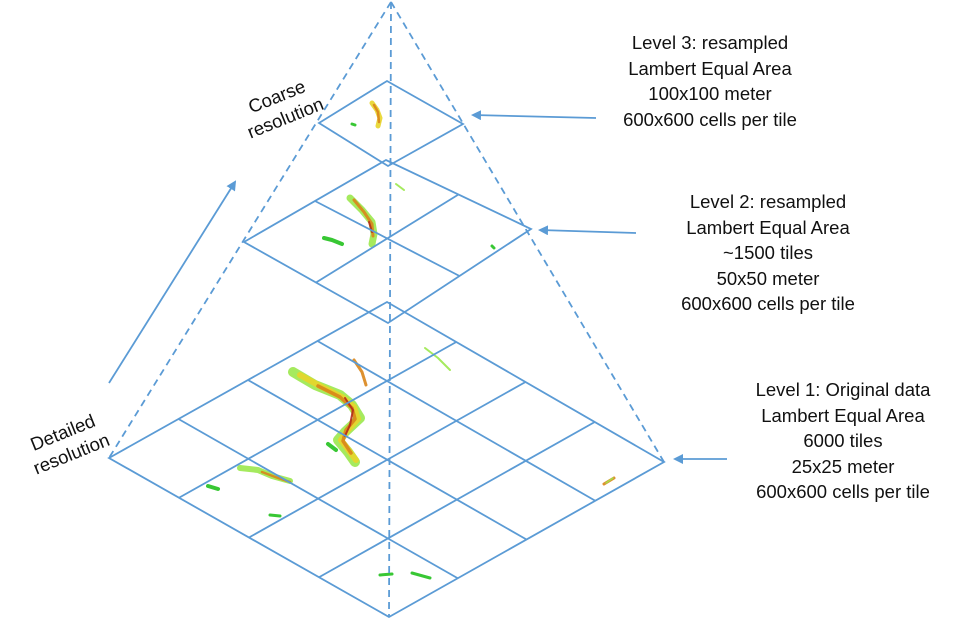 Image resolution: width=956 pixels, height=623 pixels. I want to click on level-1-tiles: 6000 tiles, so click(843, 440).